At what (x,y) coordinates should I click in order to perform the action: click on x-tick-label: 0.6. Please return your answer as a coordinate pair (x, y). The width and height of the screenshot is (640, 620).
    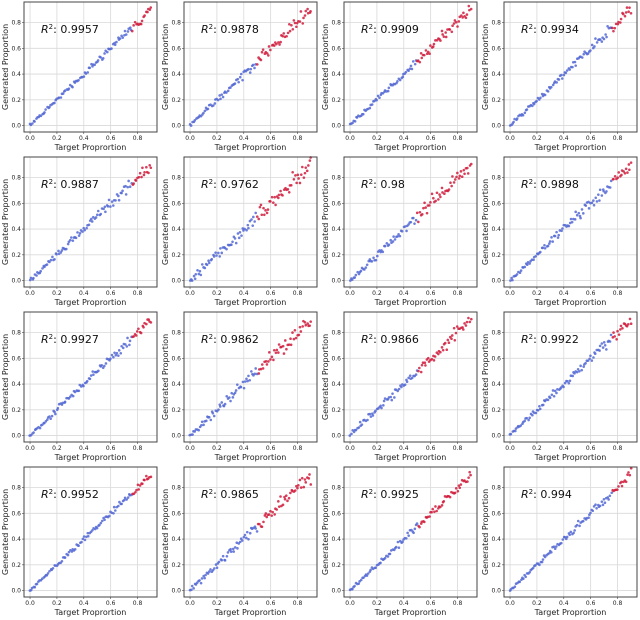
    Looking at the image, I should click on (271, 138).